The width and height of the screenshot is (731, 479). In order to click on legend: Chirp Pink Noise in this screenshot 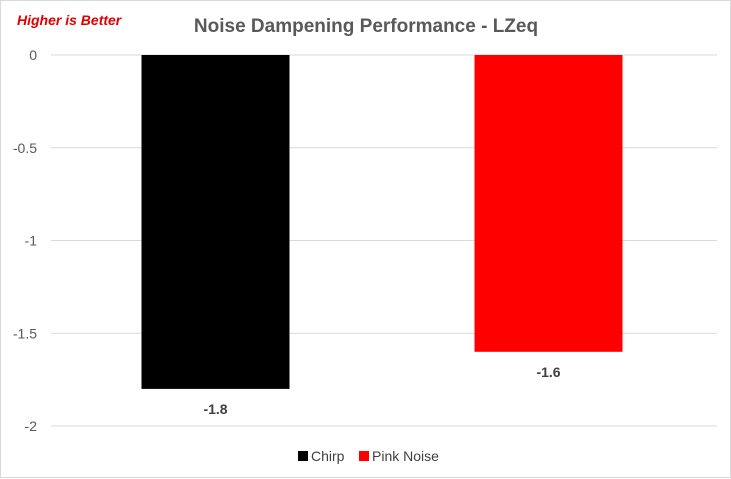, I will do `click(368, 456)`.